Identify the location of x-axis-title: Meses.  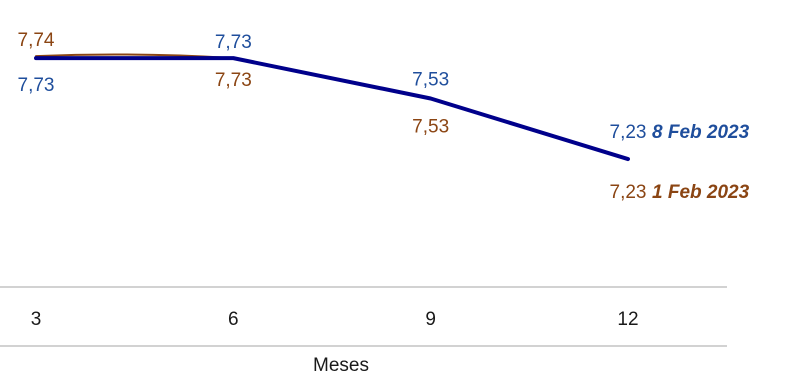
(341, 364).